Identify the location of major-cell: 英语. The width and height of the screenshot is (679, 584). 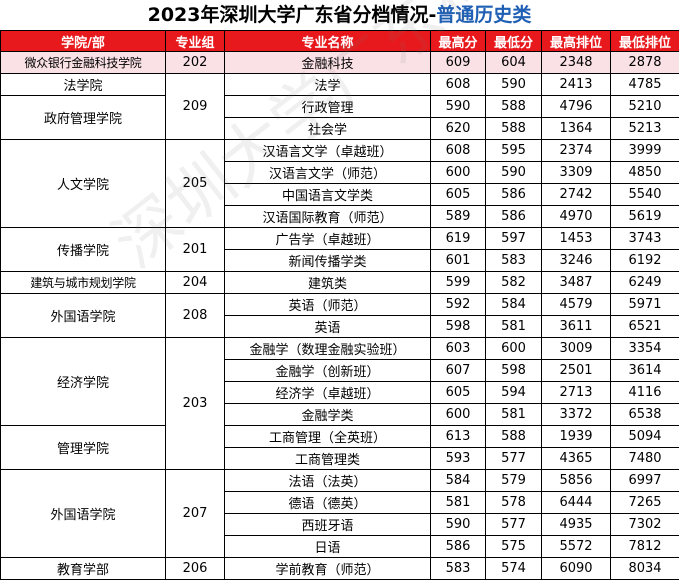
(327, 326).